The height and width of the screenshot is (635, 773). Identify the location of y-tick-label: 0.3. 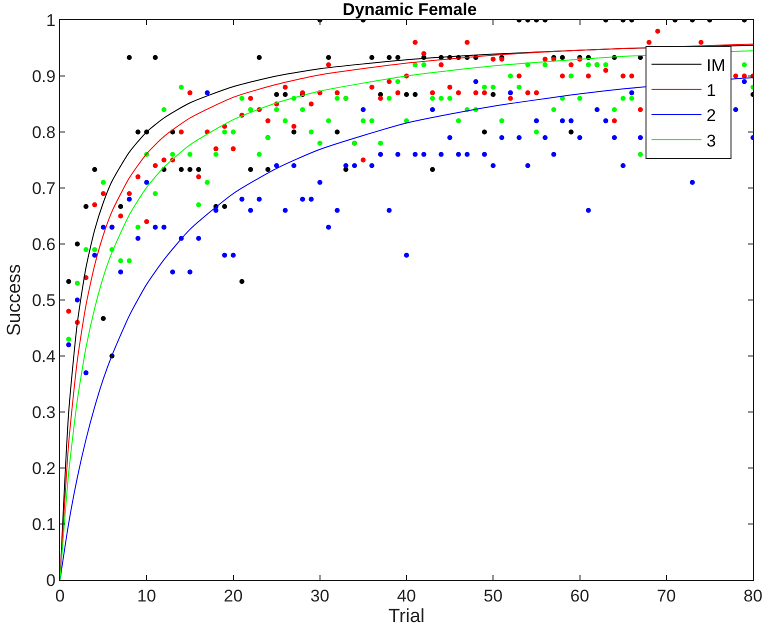
(44, 412).